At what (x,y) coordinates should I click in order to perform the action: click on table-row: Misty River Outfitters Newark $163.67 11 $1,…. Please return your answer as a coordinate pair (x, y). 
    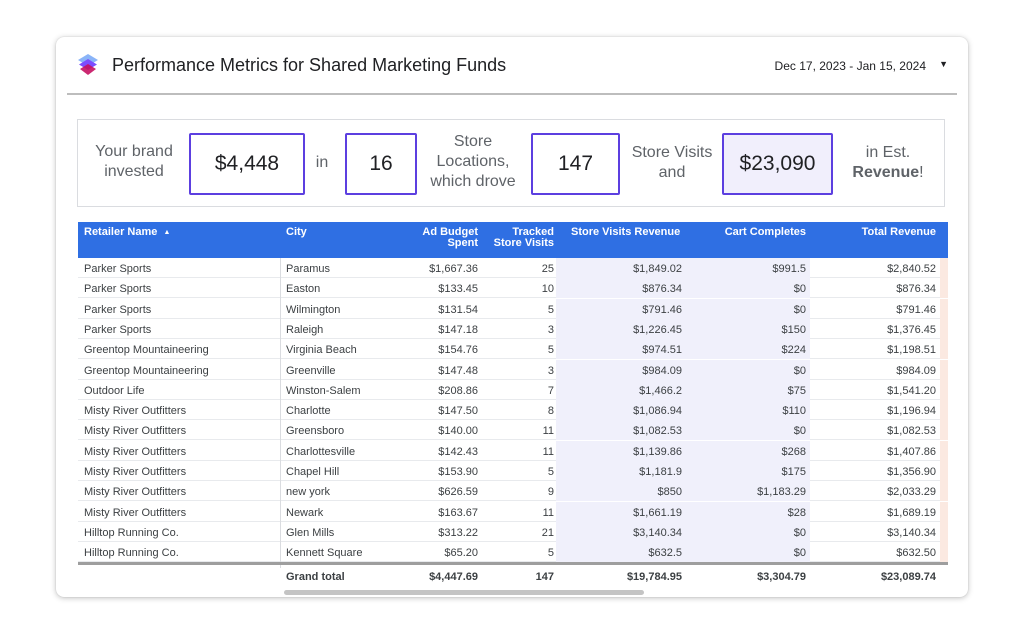
    Looking at the image, I should click on (513, 511).